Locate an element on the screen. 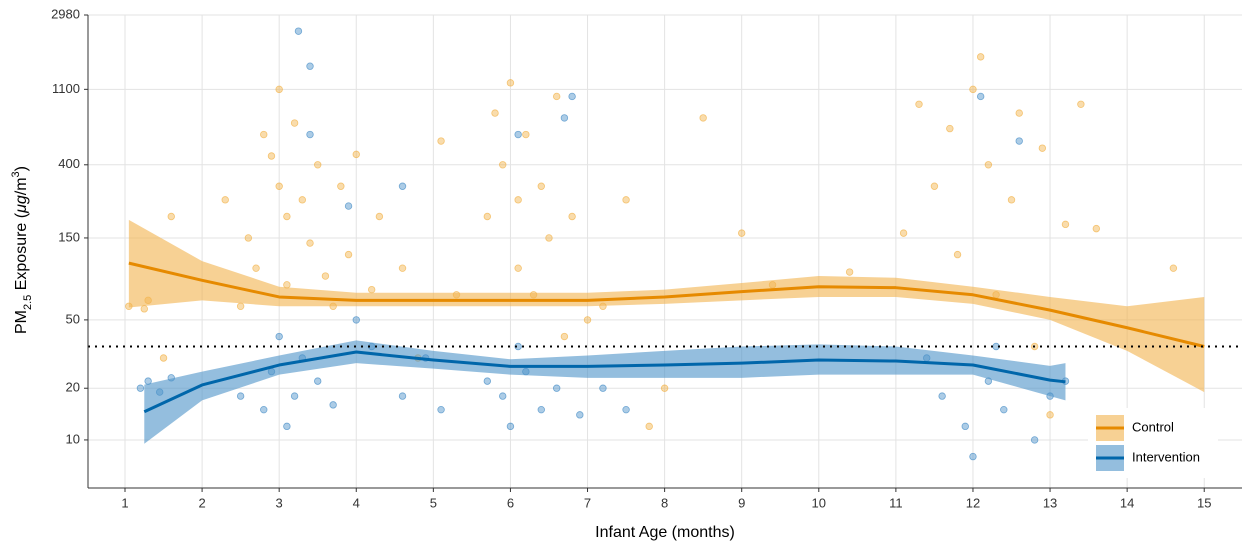 Image resolution: width=1243 pixels, height=543 pixels. fit-line is located at coordinates (666, 304).